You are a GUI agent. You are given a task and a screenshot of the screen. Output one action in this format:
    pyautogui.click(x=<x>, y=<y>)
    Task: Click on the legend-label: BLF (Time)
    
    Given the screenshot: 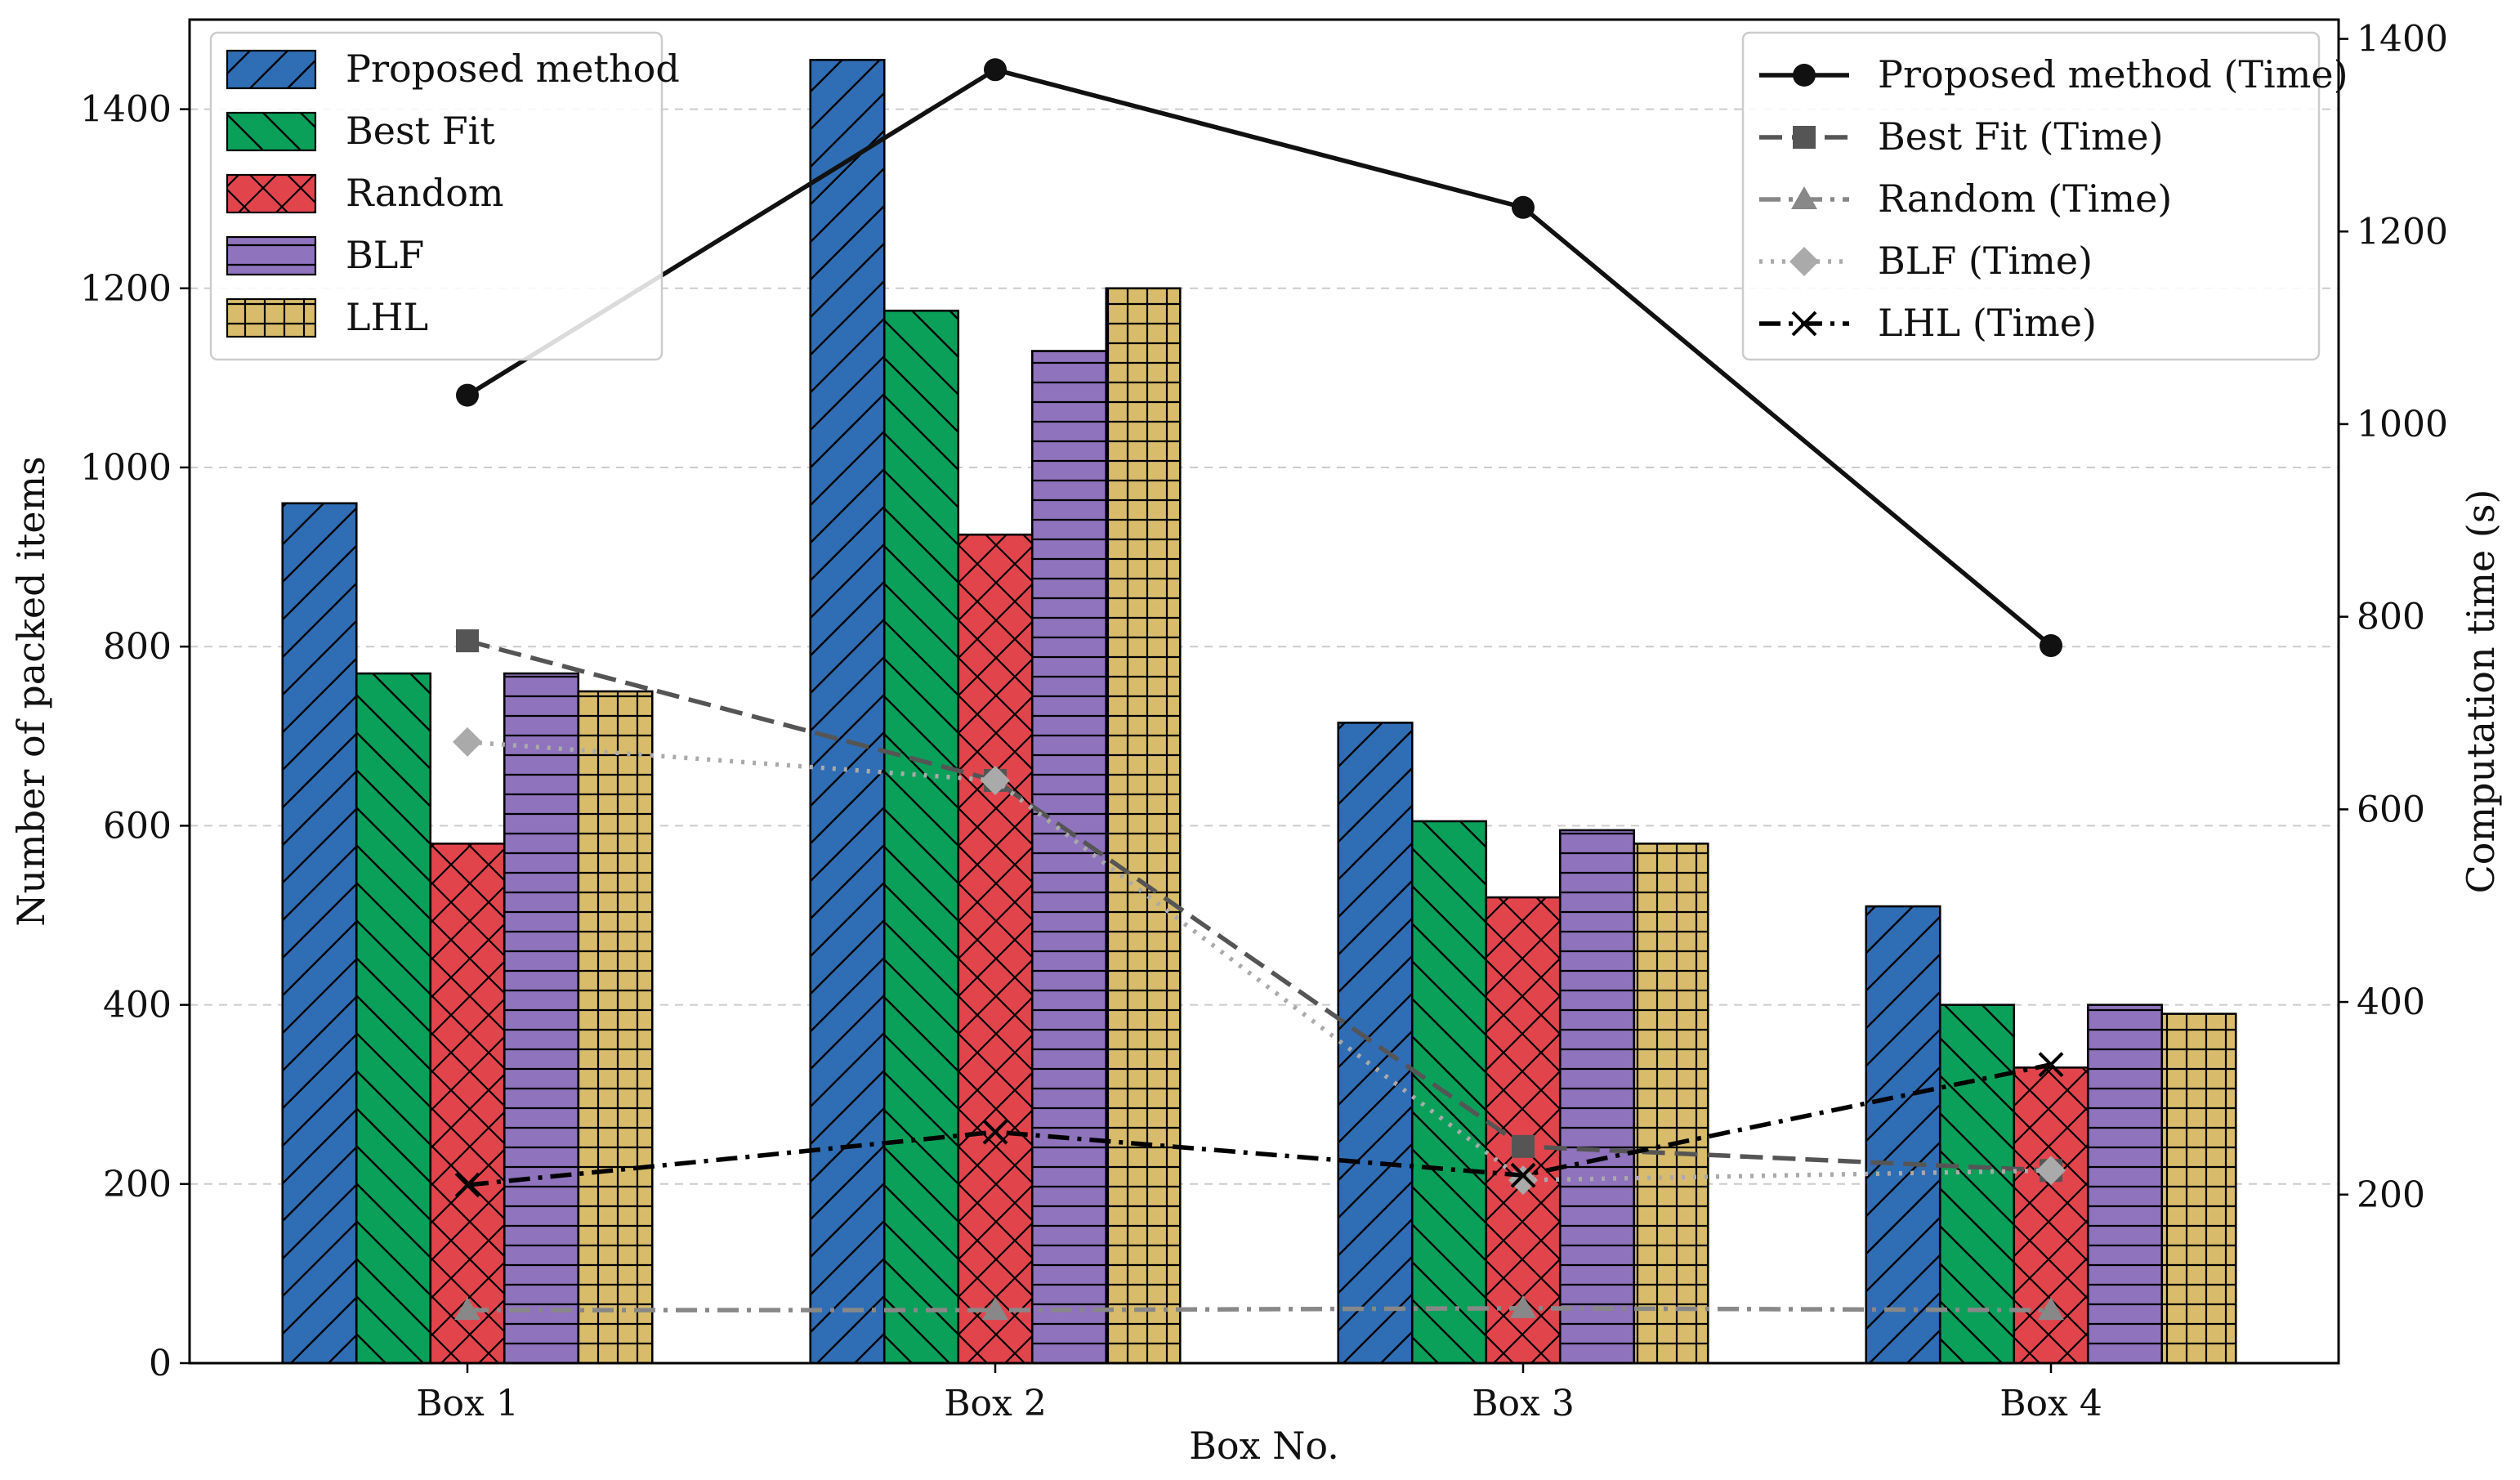 What is the action you would take?
    pyautogui.click(x=1985, y=261)
    